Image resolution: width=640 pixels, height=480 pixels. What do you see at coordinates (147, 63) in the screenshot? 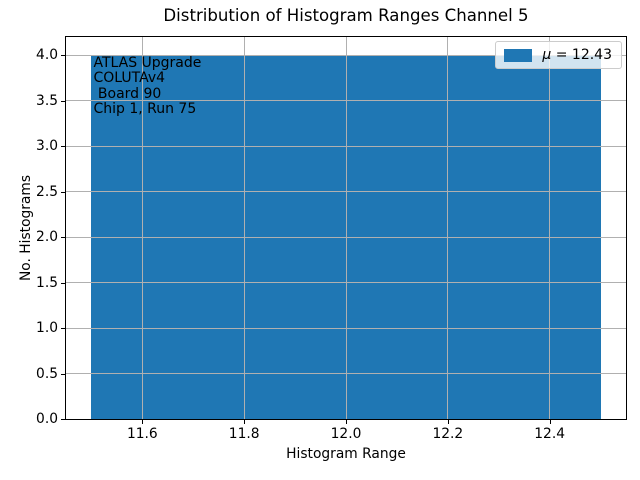
I see `annotation-line: ATLAS Upgrade` at bounding box center [147, 63].